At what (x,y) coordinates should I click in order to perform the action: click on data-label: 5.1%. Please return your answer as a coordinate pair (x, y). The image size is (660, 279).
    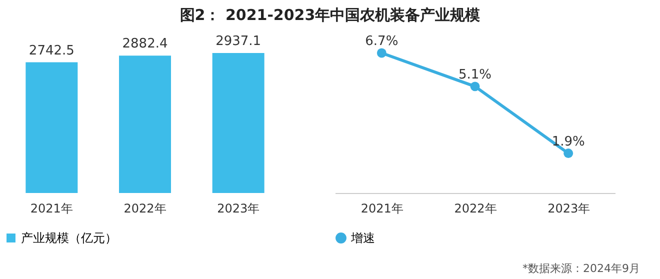
    Looking at the image, I should click on (475, 74).